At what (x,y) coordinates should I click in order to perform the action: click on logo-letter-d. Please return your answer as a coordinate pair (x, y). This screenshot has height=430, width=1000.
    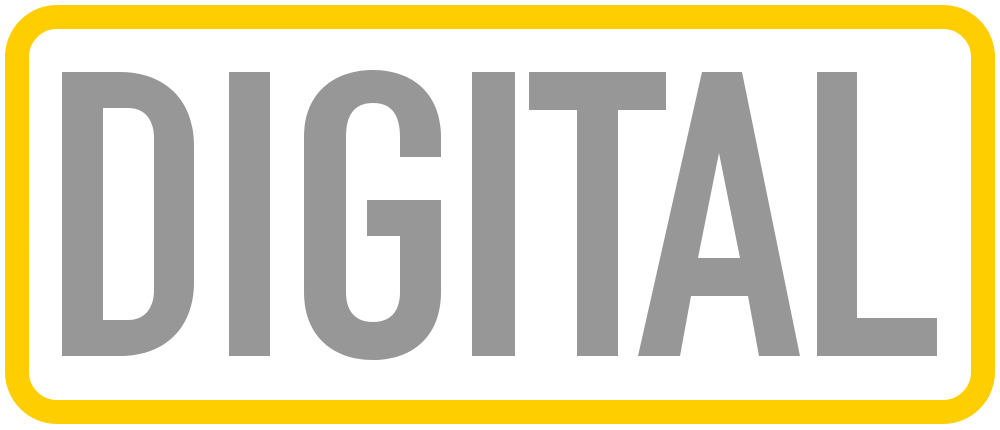
    Looking at the image, I should click on (128, 214).